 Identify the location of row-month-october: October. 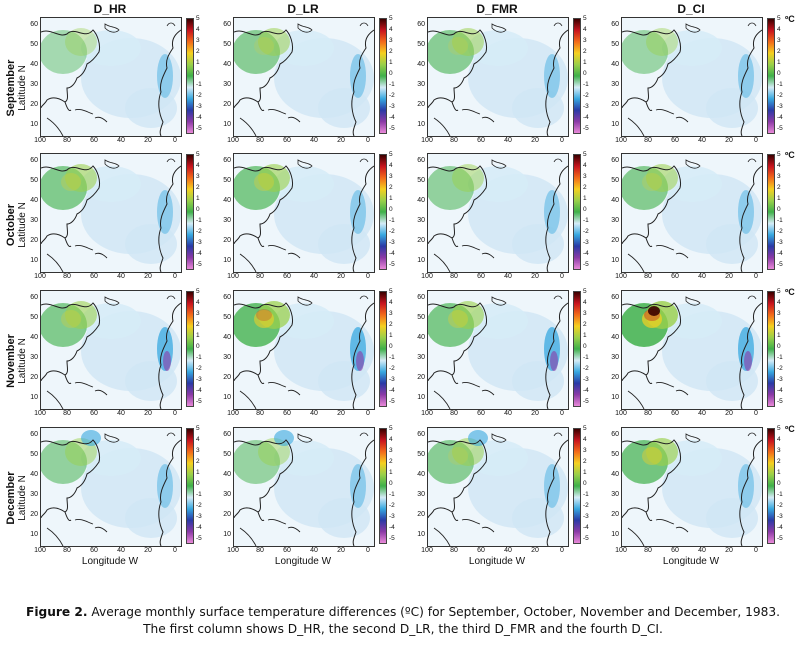
(11, 225).